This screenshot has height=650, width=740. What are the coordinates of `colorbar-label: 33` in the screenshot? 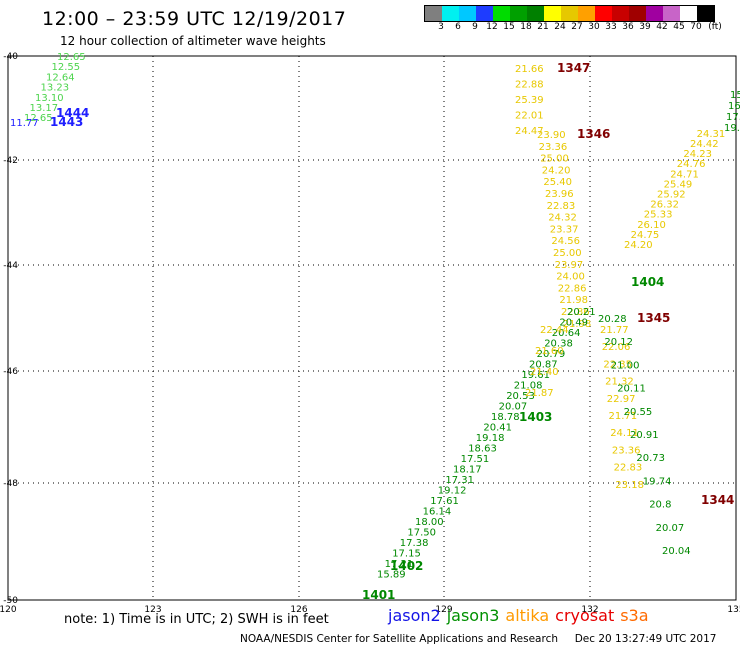 It's located at (611, 27).